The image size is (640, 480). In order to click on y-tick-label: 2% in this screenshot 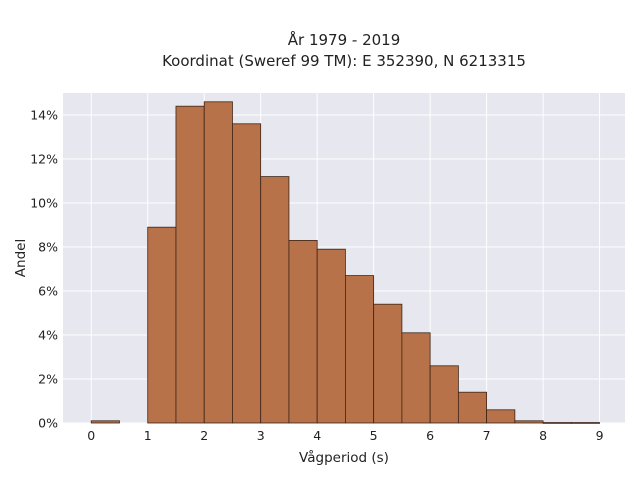, I will do `click(48, 379)`.